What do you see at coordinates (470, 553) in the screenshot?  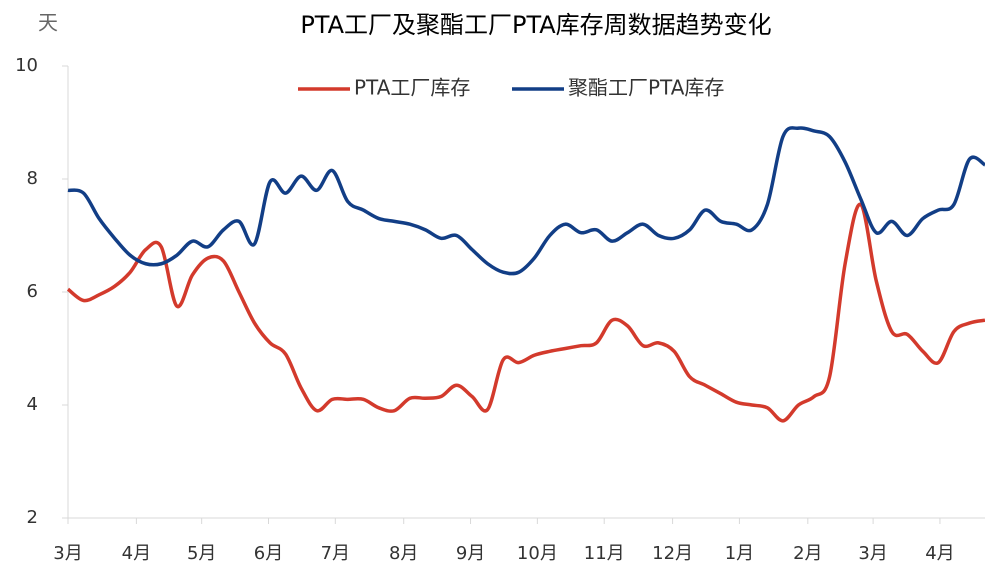 I see `x-tick-label: 9月` at bounding box center [470, 553].